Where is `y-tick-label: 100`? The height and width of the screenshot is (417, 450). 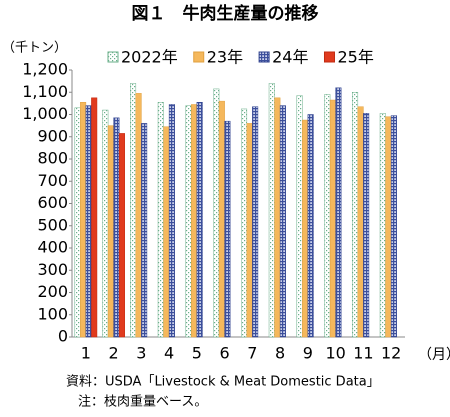
y-tick-label: 100 is located at coordinates (52, 313).